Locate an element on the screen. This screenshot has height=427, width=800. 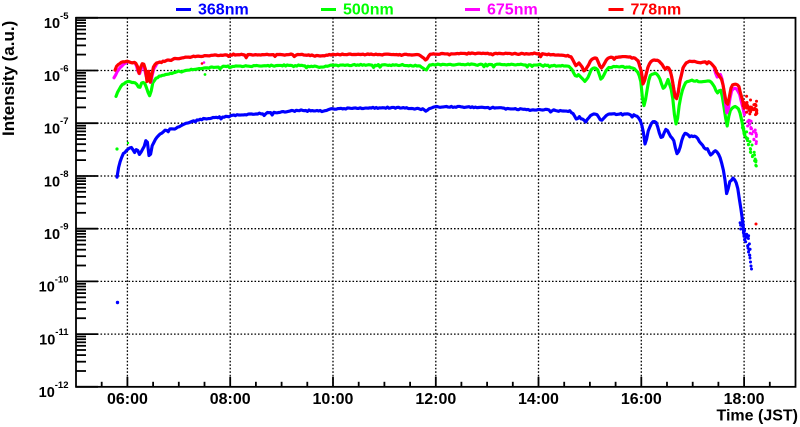
svg-text: Time (JST) is located at coordinates (758, 416).